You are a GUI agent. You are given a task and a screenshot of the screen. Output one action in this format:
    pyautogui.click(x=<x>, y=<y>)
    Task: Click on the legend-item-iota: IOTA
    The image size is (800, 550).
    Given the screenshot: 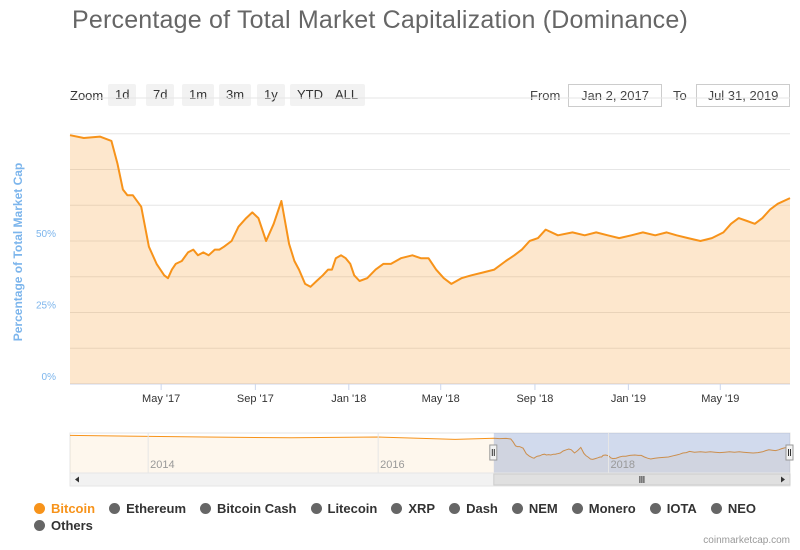 What is the action you would take?
    pyautogui.click(x=673, y=508)
    